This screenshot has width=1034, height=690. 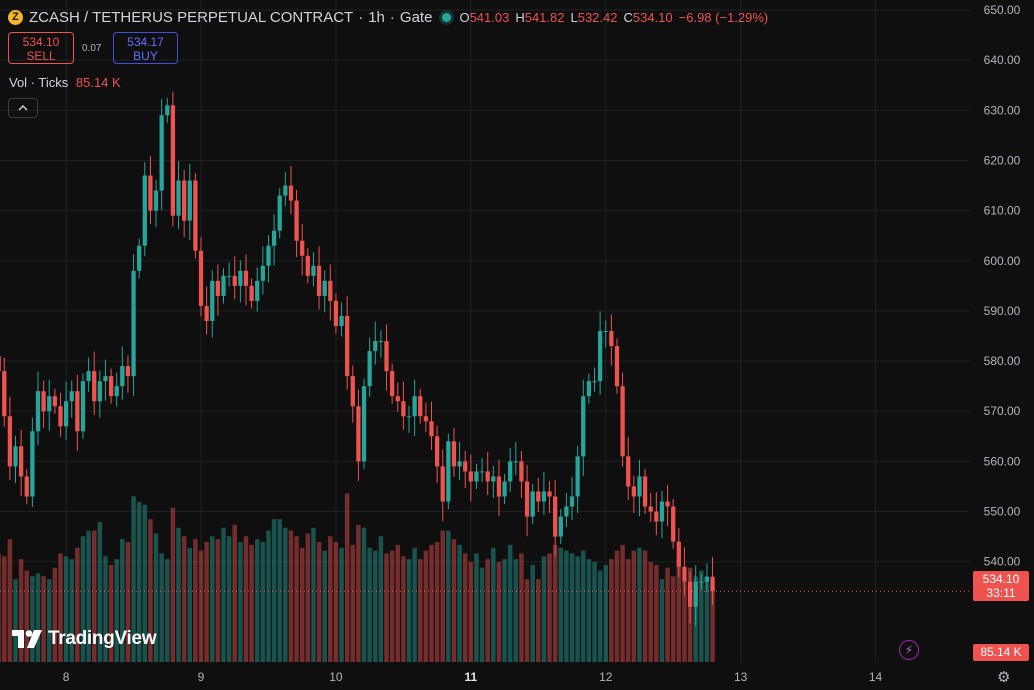 What do you see at coordinates (416, 17) in the screenshot?
I see `exchange-label: Gate` at bounding box center [416, 17].